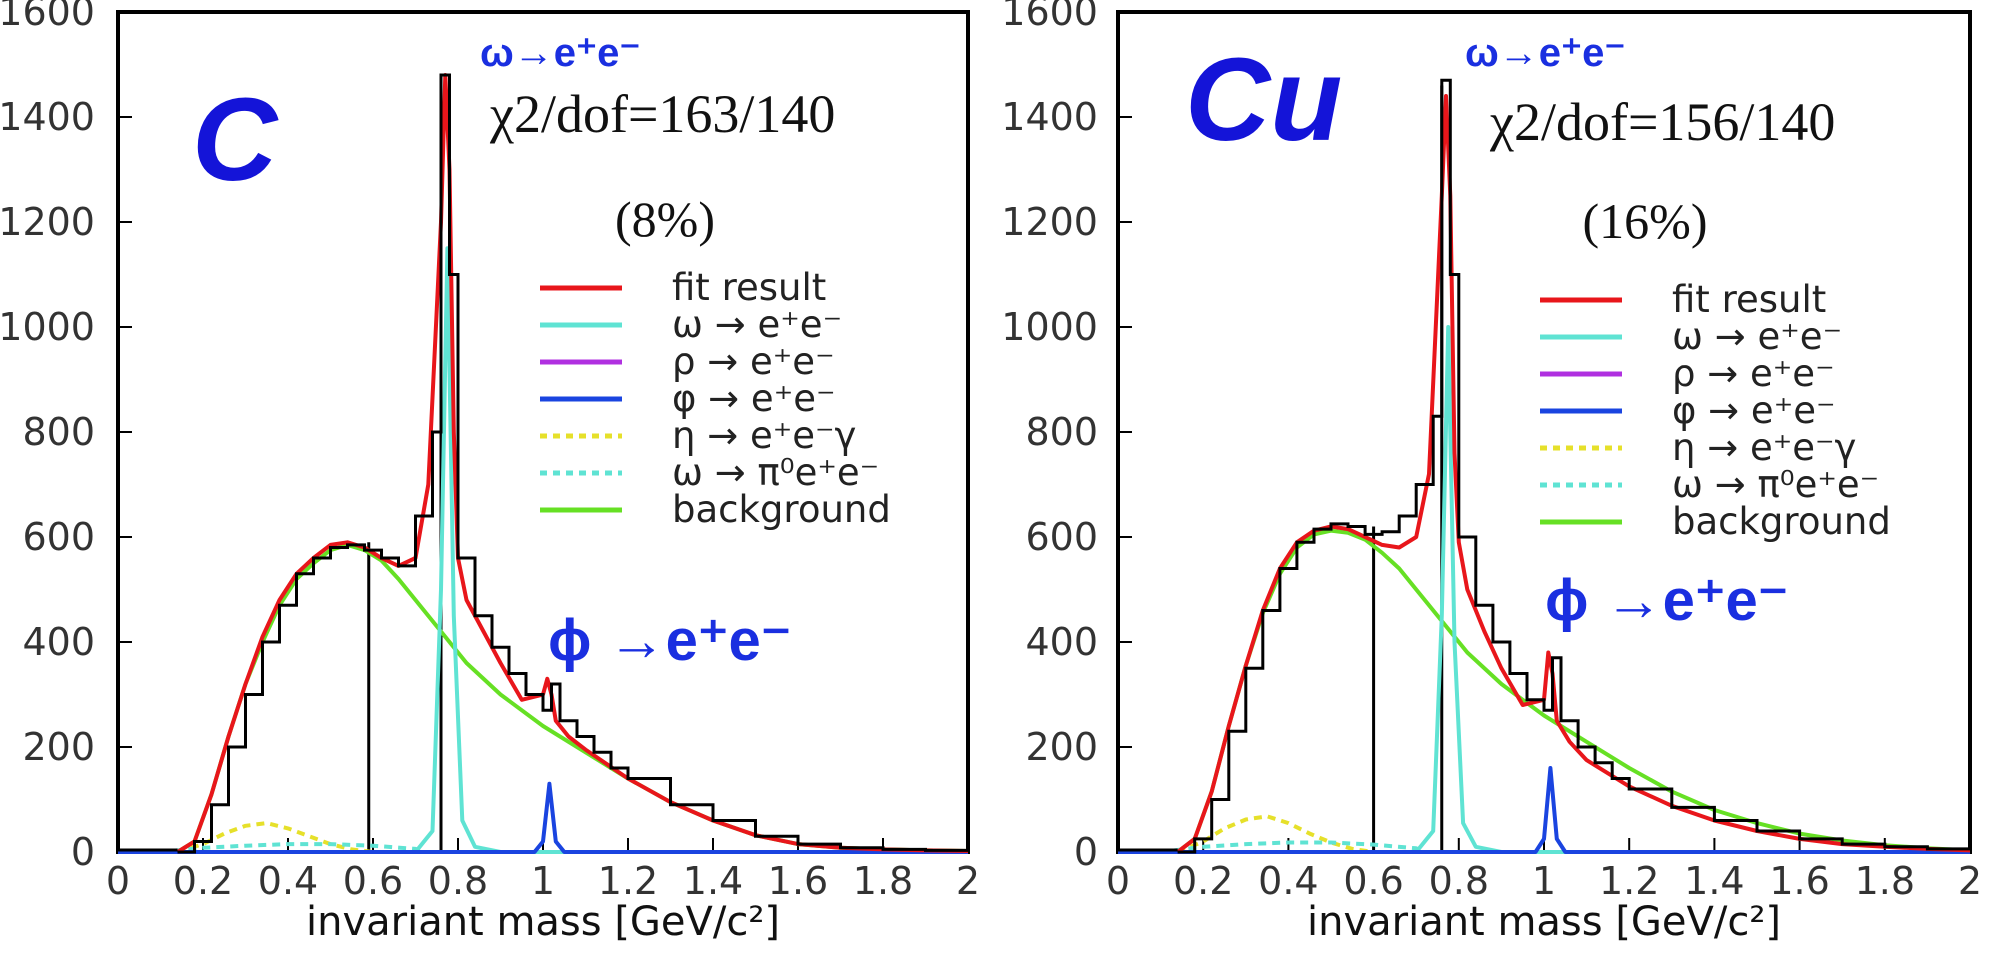 Image resolution: width=1995 pixels, height=955 pixels. What do you see at coordinates (1662, 122) in the screenshot?
I see `fit-quality: χ2/dof=156/140` at bounding box center [1662, 122].